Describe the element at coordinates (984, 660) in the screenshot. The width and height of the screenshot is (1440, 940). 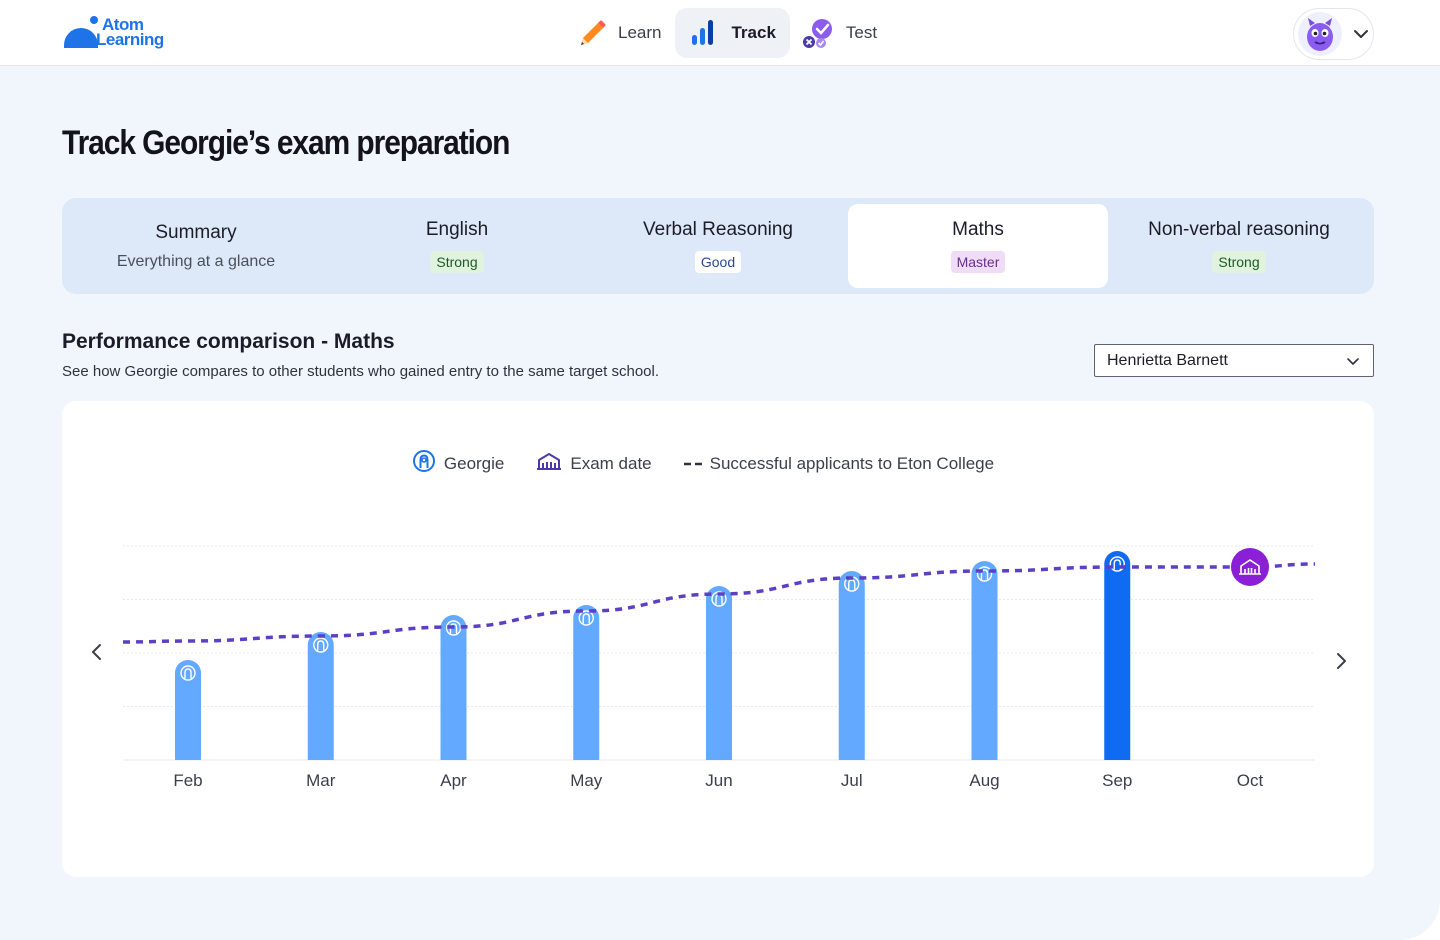
I see `bar-aug` at that location.